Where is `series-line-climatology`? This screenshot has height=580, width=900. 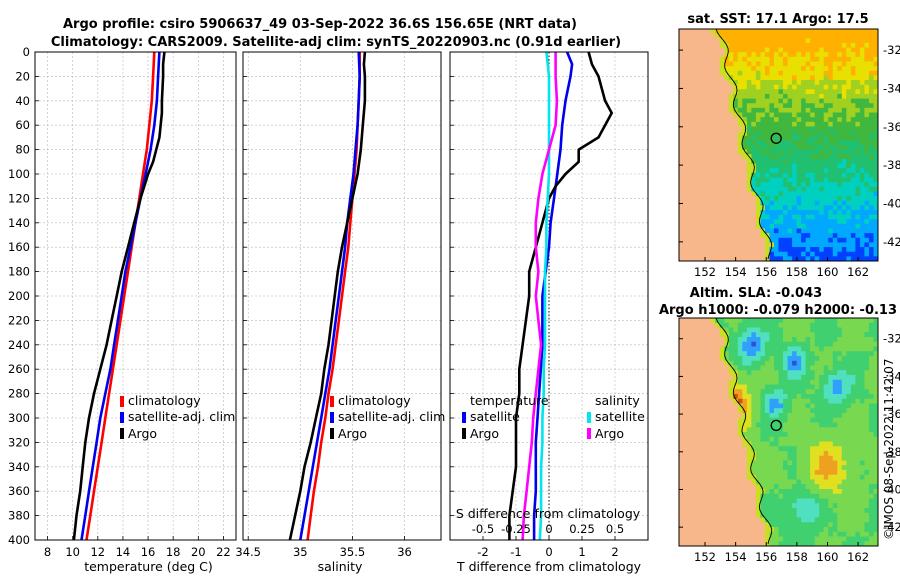 series-line-climatology is located at coordinates (120, 296).